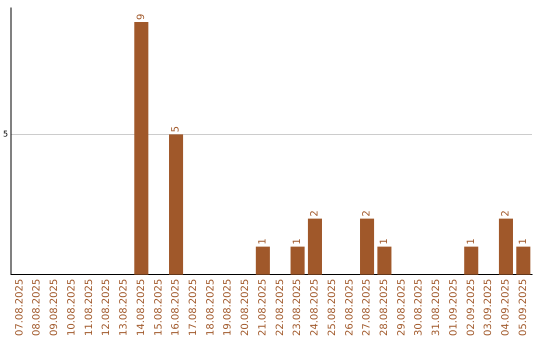  I want to click on x-tick-label: 29.08.2025, so click(402, 307).